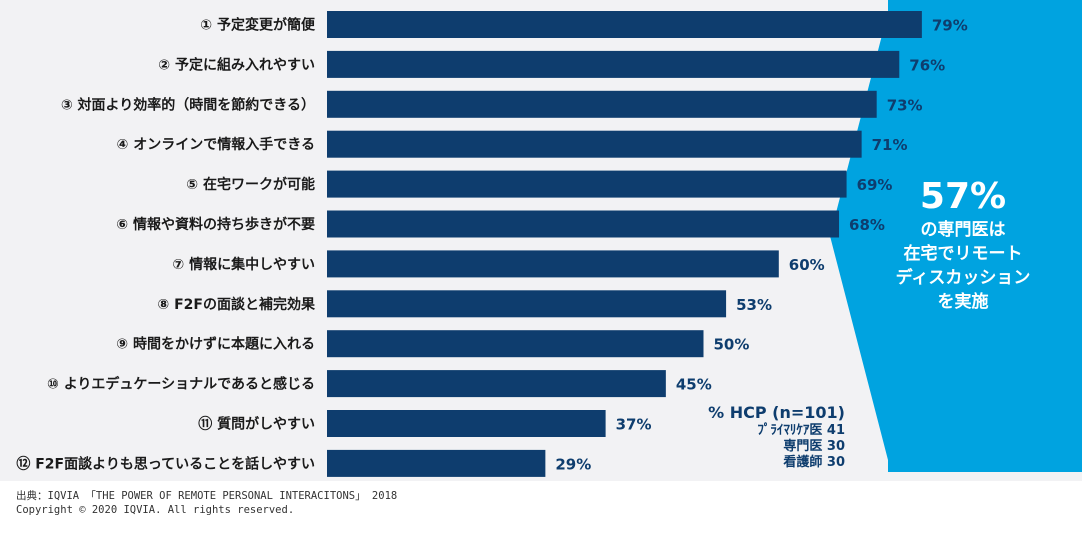  What do you see at coordinates (905, 105) in the screenshot?
I see `value-label: 73%` at bounding box center [905, 105].